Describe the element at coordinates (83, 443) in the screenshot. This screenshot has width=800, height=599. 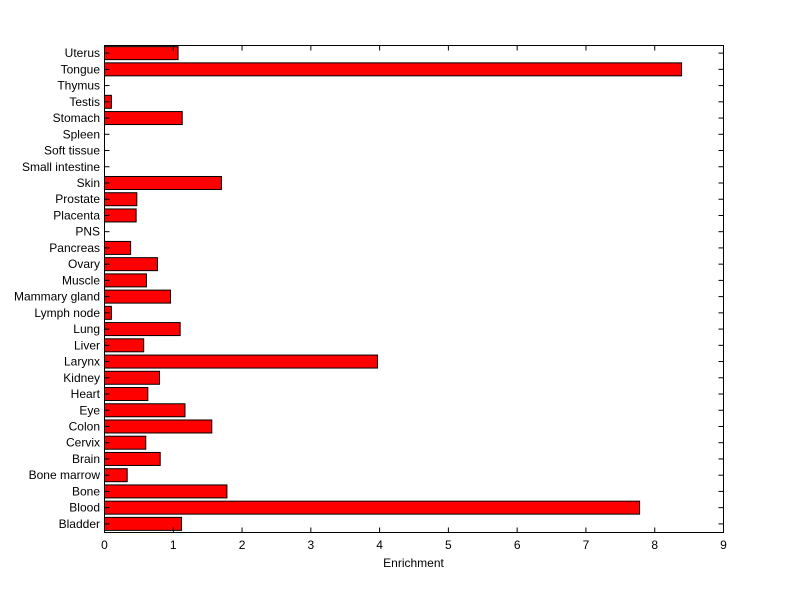
I see `y-tick-label: Cervix` at that location.